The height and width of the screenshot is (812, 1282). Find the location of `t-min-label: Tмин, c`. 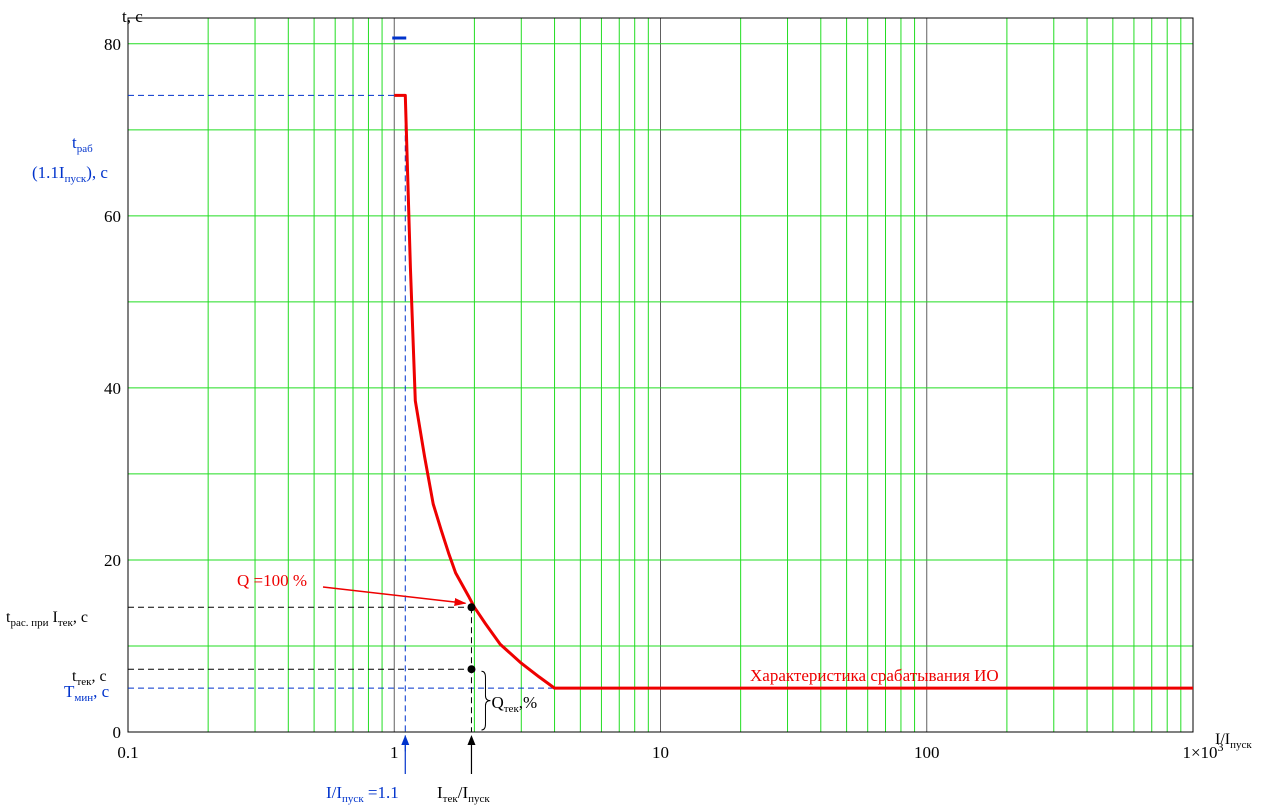

t-min-label: Tмин, c is located at coordinates (87, 693).